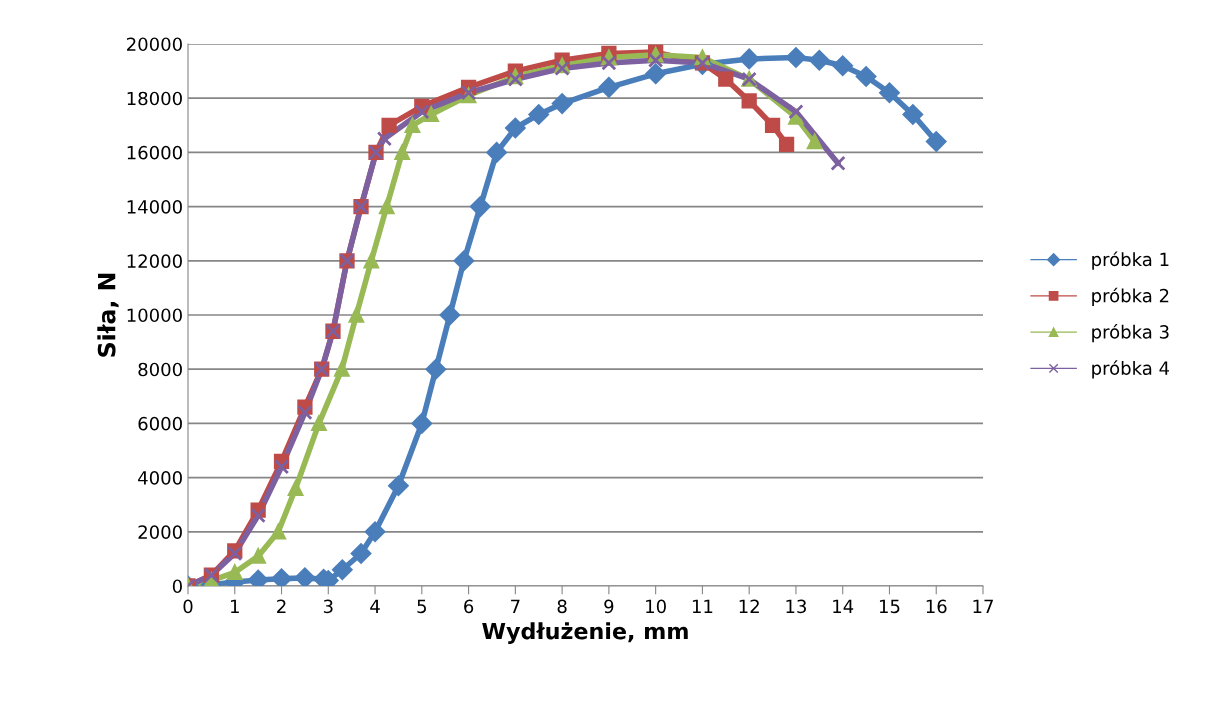  Describe the element at coordinates (1131, 369) in the screenshot. I see `legend-label: próbka 4` at that location.